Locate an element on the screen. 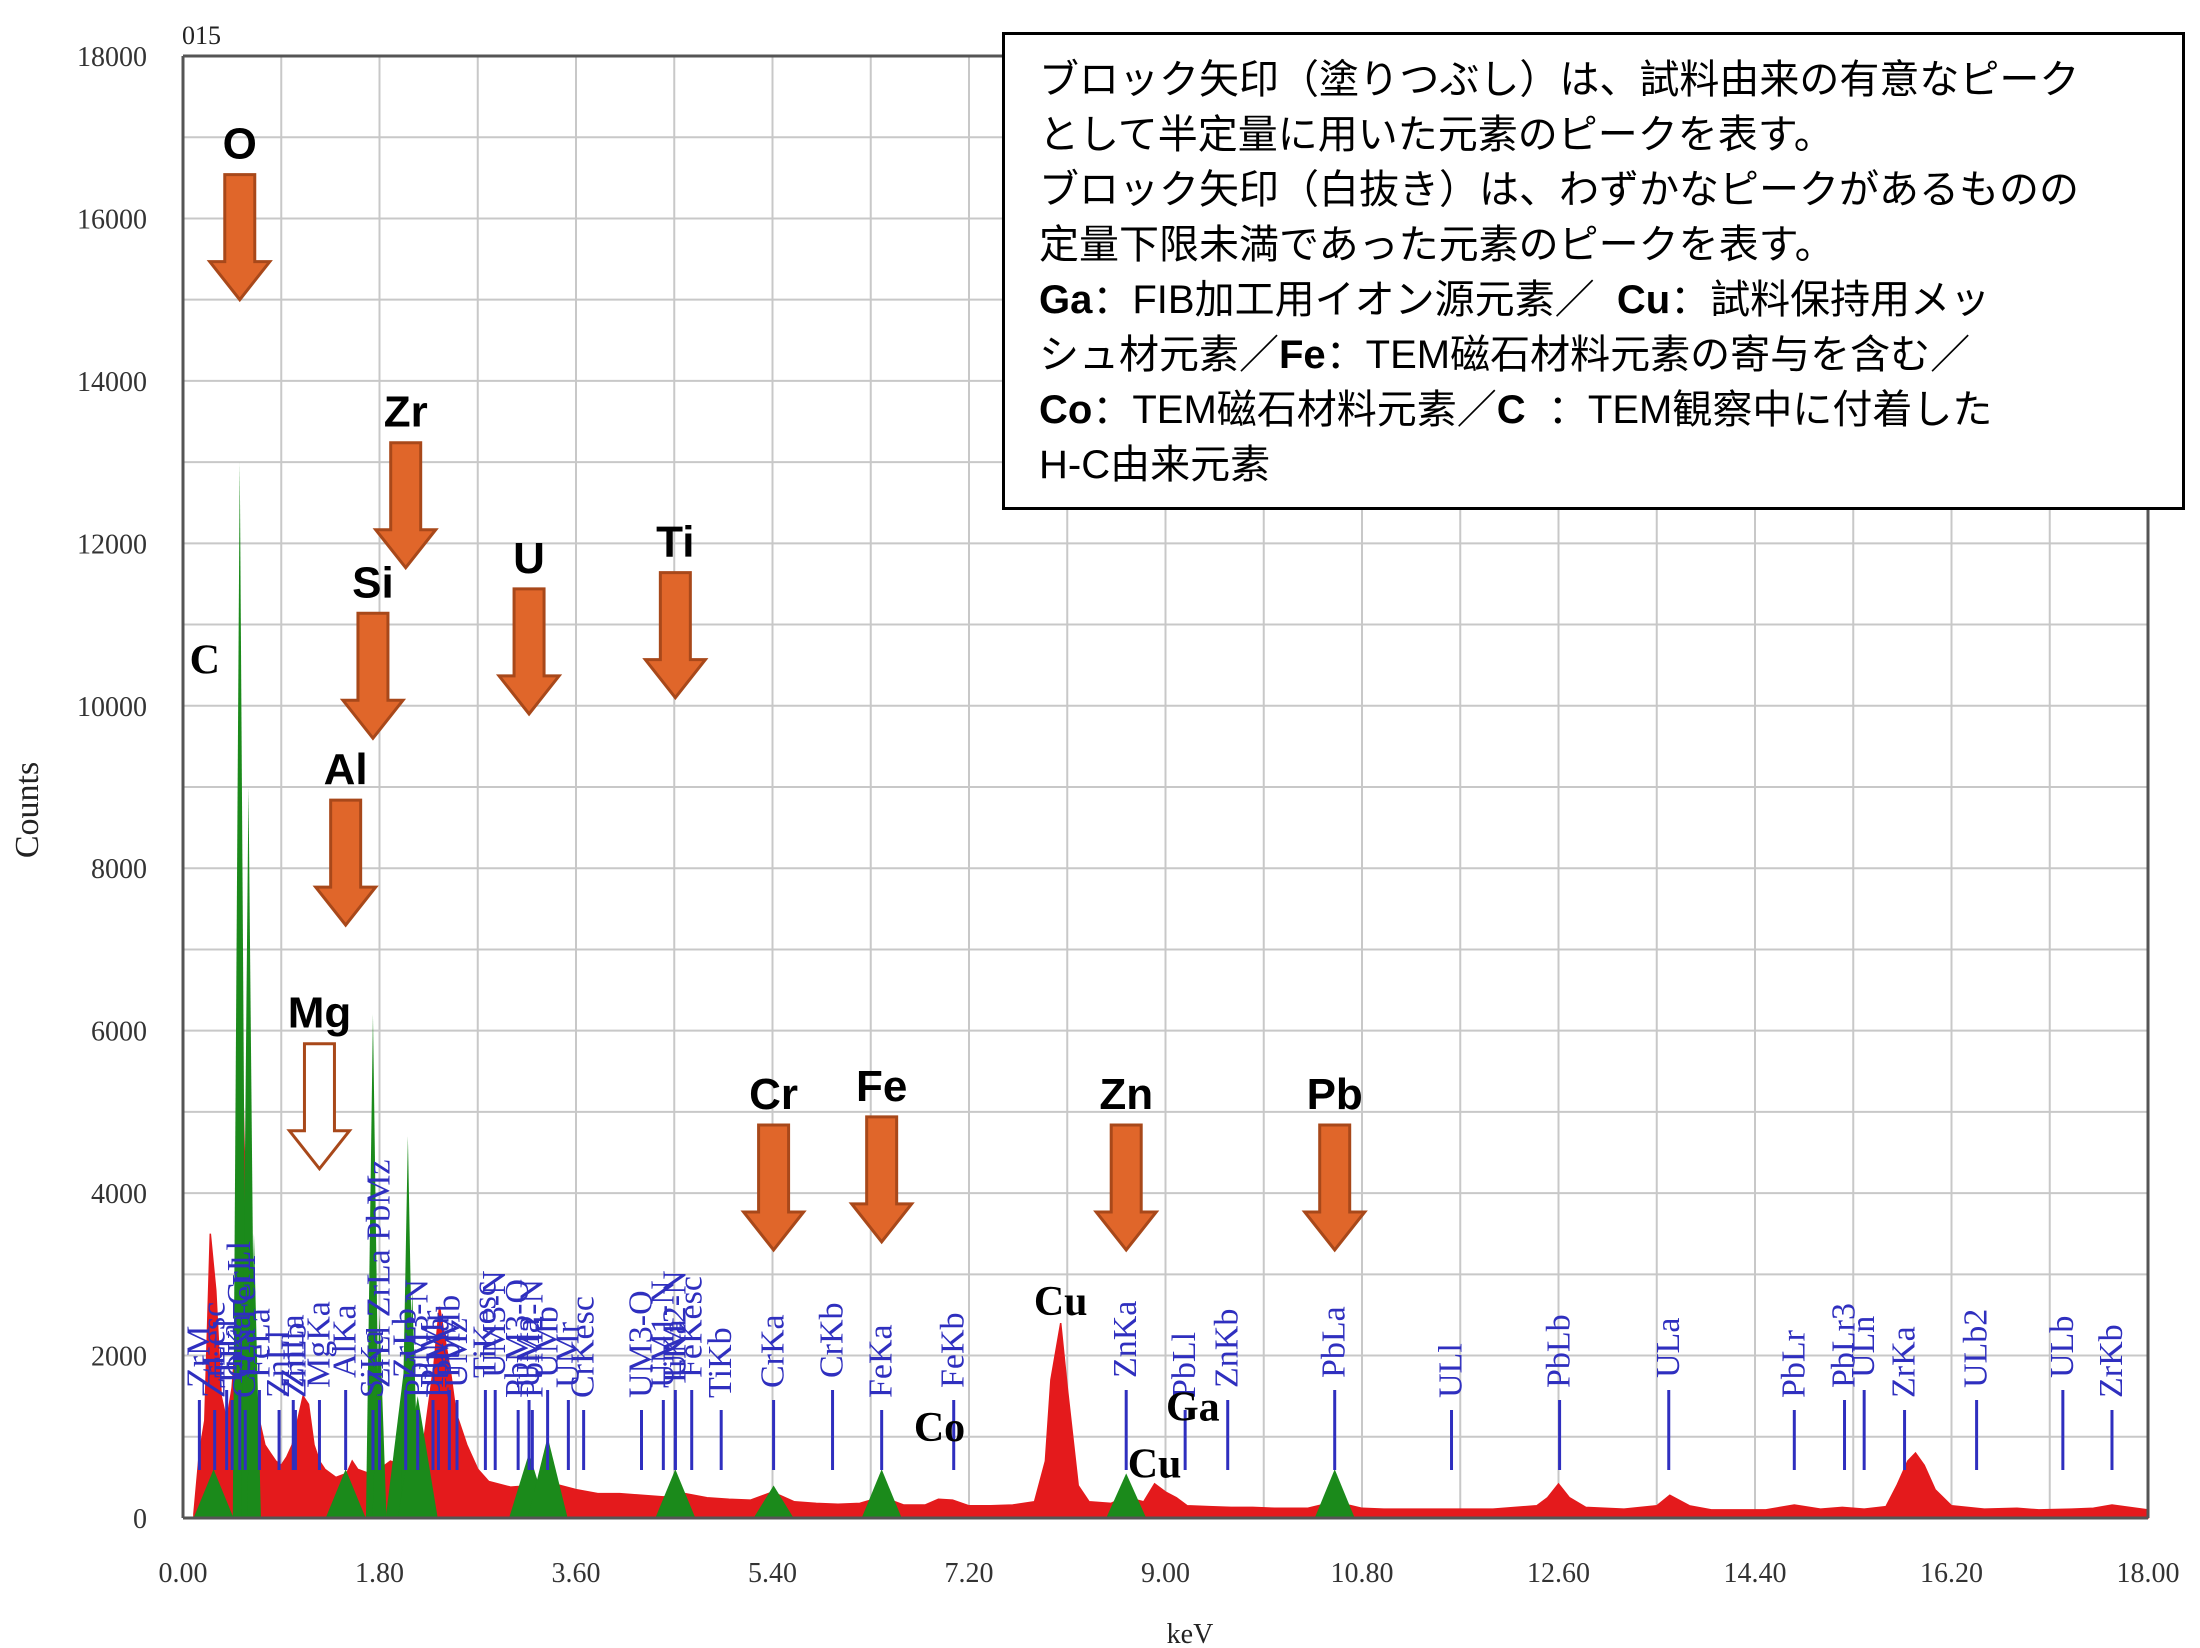  element-arrow-si is located at coordinates (373, 676).